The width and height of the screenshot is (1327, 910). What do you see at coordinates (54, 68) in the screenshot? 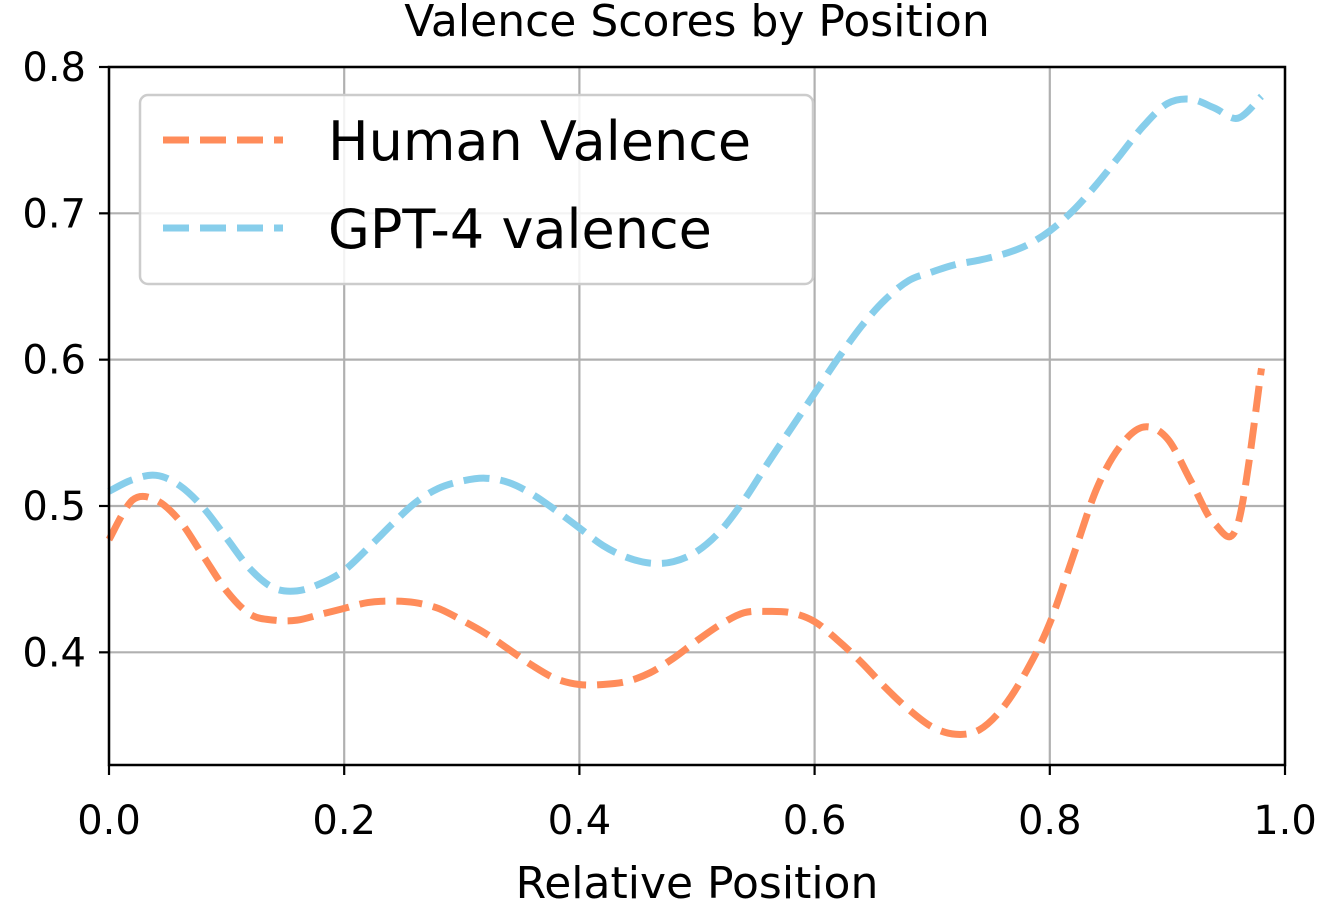
I see `y-tick-label: 0.8` at bounding box center [54, 68].